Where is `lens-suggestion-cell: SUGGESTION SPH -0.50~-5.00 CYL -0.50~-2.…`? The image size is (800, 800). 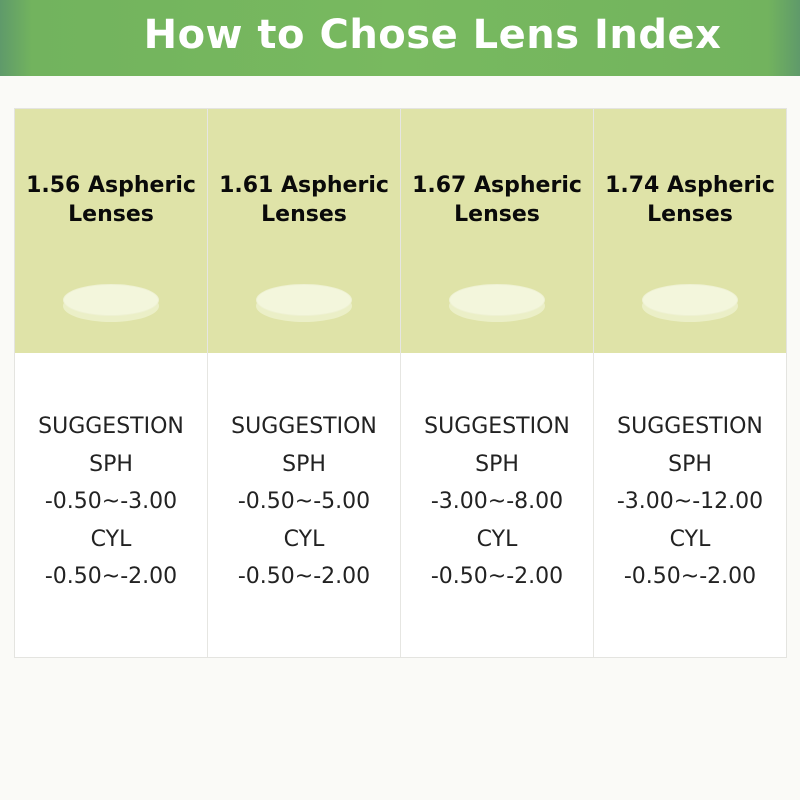
lens-suggestion-cell: SUGGESTION SPH -0.50~-5.00 CYL -0.50~-2.… is located at coordinates (304, 505).